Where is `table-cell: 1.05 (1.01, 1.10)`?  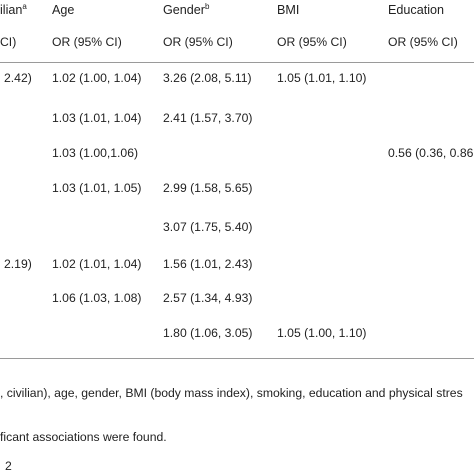 table-cell: 1.05 (1.01, 1.10) is located at coordinates (322, 78).